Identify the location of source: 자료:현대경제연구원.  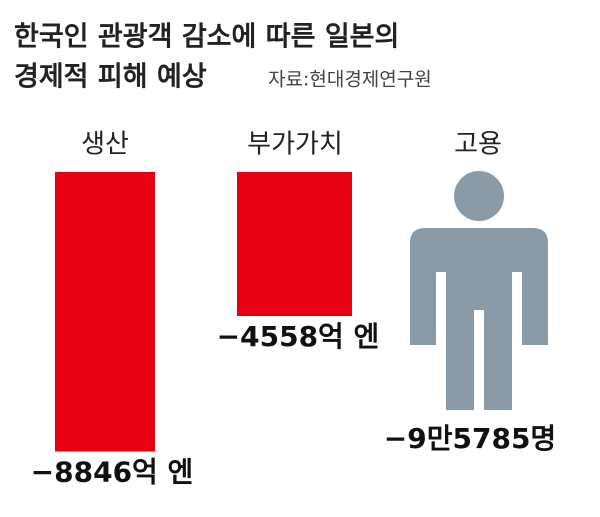
(350, 80).